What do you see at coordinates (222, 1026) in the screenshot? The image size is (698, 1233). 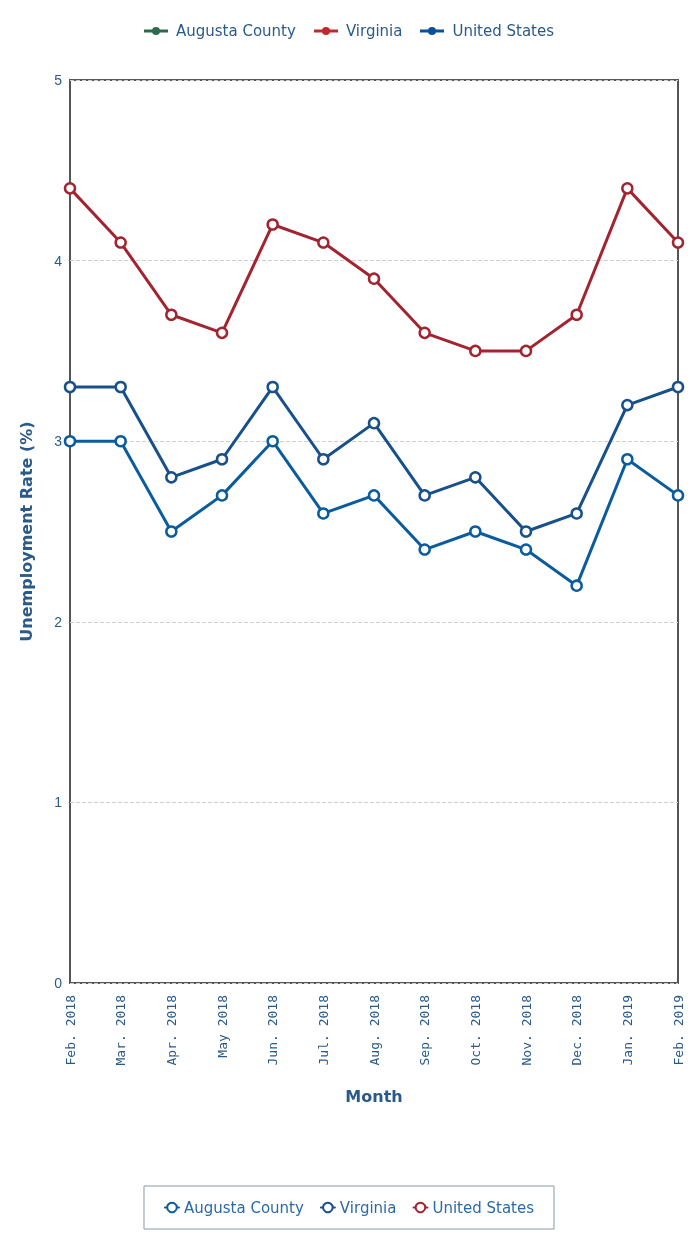 I see `x-tick-label: May 2018` at bounding box center [222, 1026].